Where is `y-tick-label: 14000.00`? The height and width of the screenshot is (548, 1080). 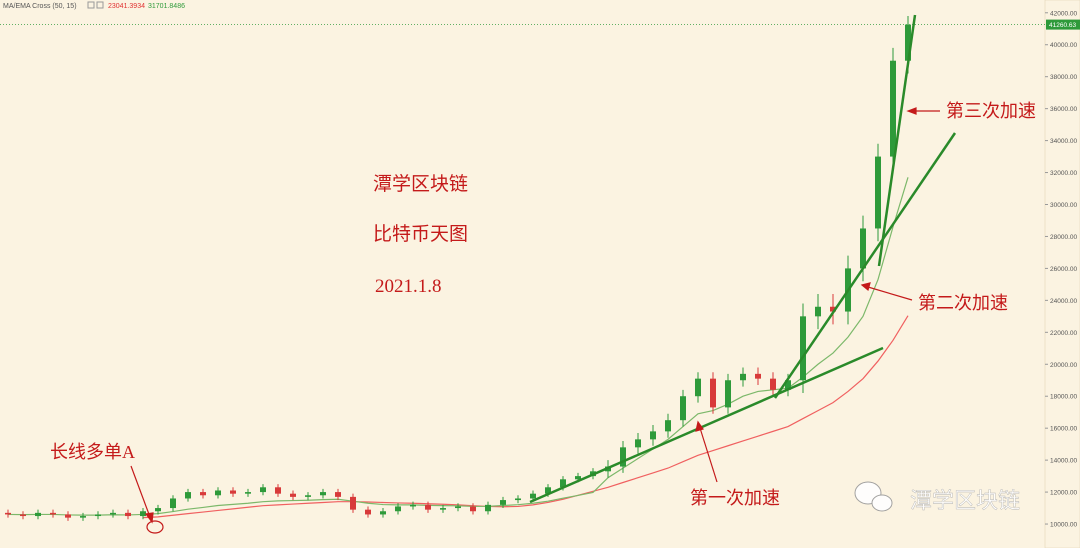 y-tick-label: 14000.00 is located at coordinates (1063, 461).